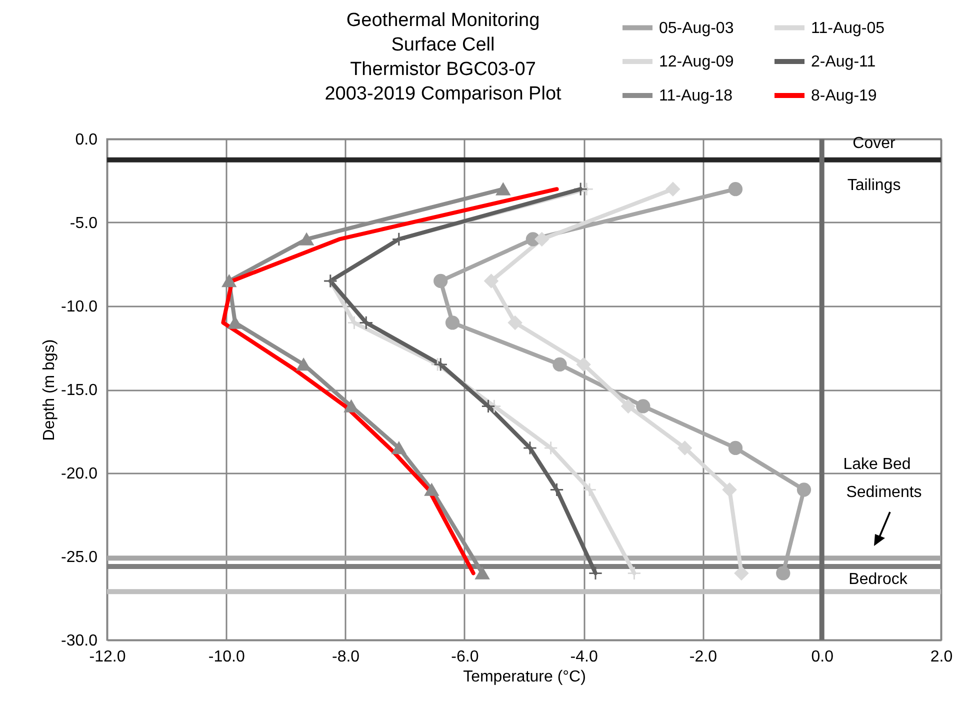 The height and width of the screenshot is (715, 961). I want to click on x-tick-label: -8.0, so click(346, 657).